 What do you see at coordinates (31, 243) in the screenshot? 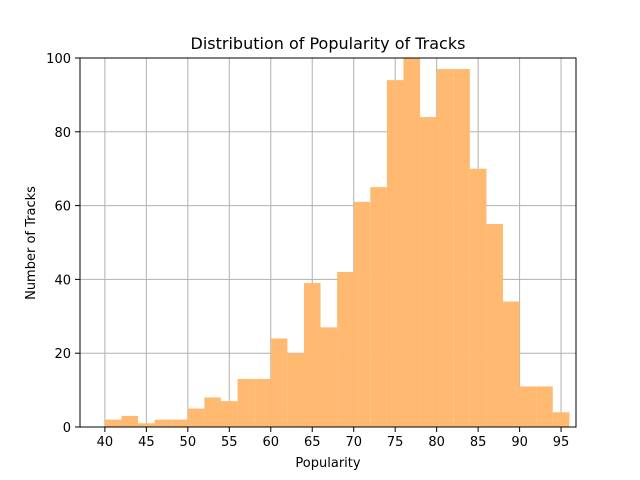
I see `y-axis-title: Number of Tracks` at bounding box center [31, 243].